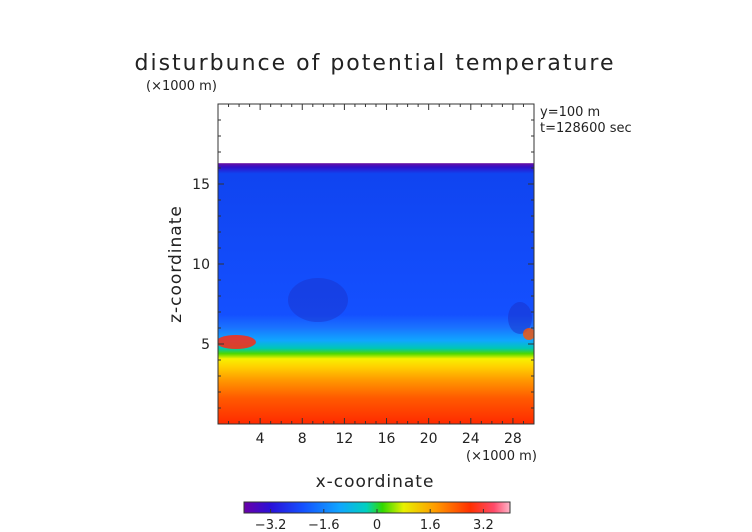  What do you see at coordinates (520, 318) in the screenshot?
I see `cold-lobe-right` at bounding box center [520, 318].